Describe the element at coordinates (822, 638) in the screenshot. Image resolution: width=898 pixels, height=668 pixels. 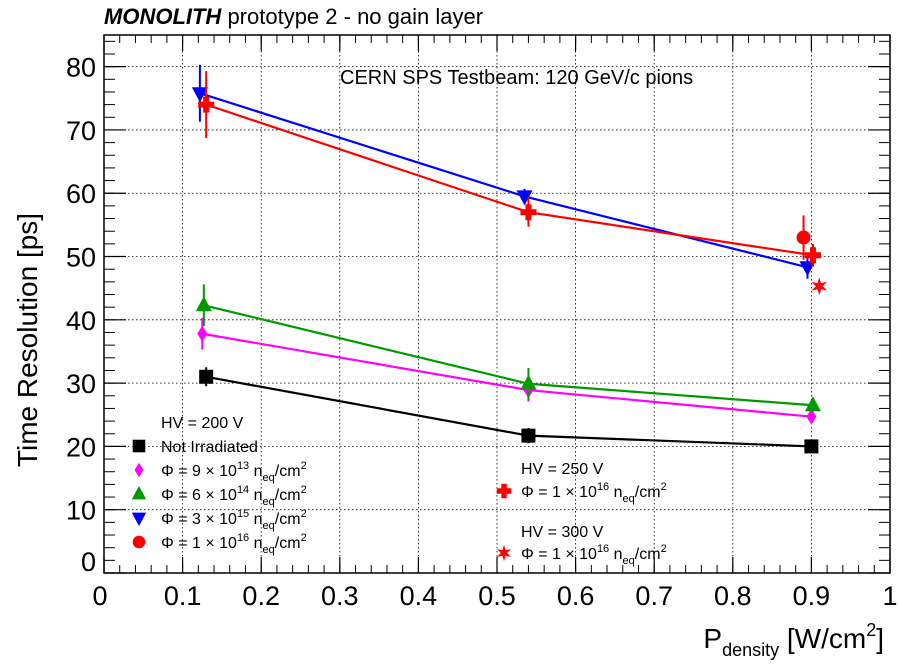
I see `x-axis-unit: [W/cm` at that location.